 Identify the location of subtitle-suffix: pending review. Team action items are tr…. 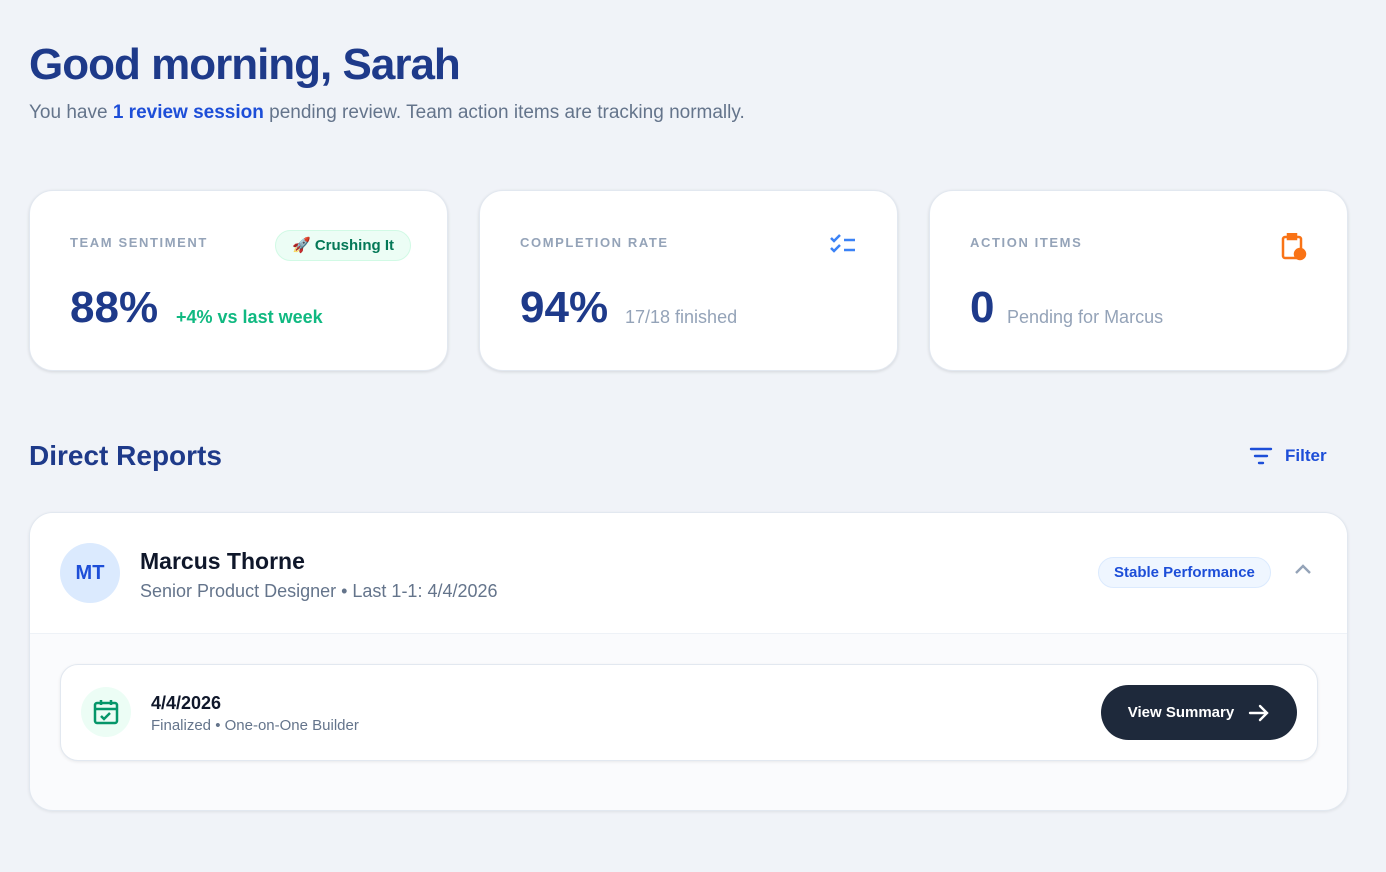
(504, 112).